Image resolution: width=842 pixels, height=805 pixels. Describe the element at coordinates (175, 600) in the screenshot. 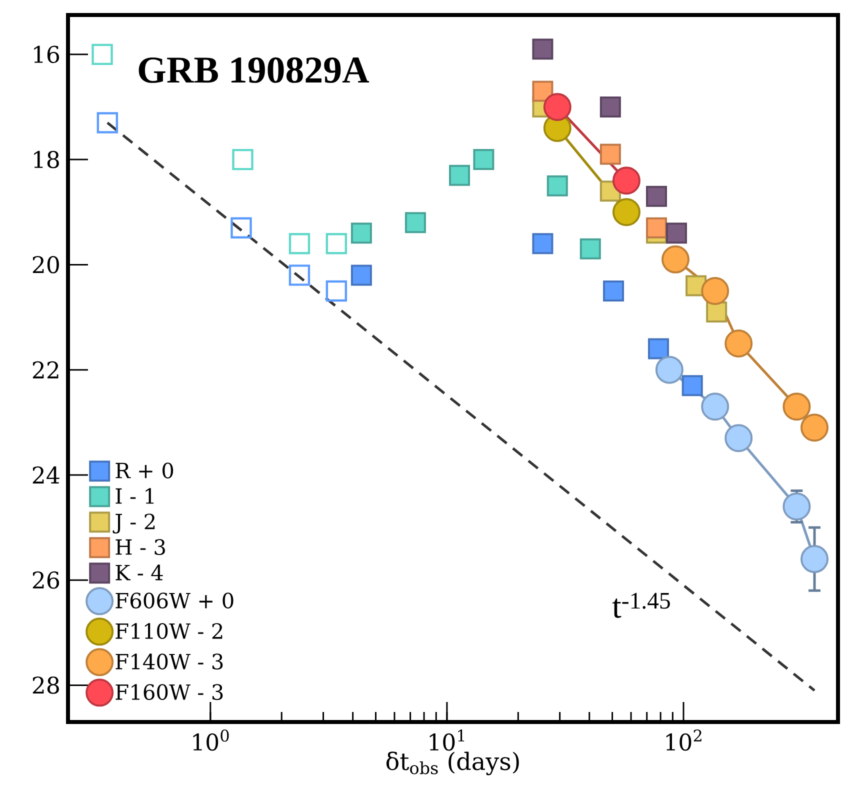

I see `legend-label: F606W + 0` at that location.